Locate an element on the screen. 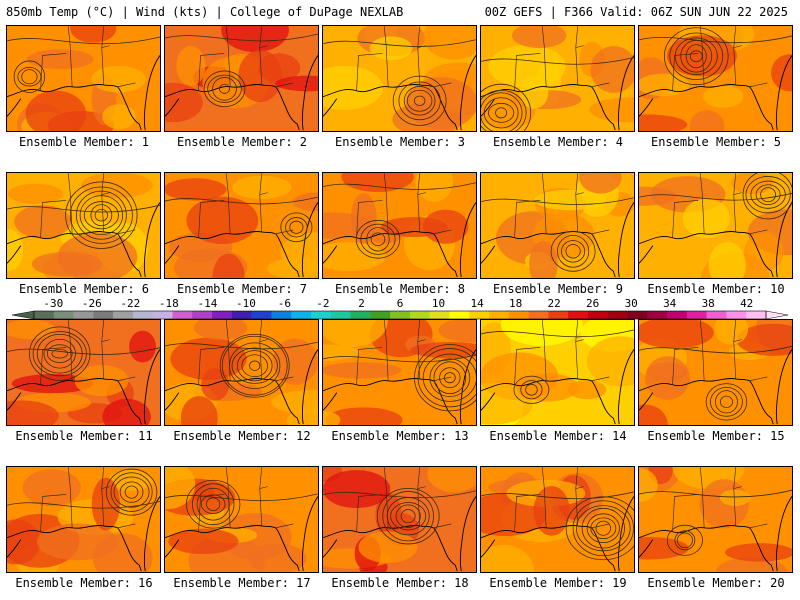 This screenshot has width=800, height=600. member-caption-12: Ensemble Member: 12 is located at coordinates (242, 436).